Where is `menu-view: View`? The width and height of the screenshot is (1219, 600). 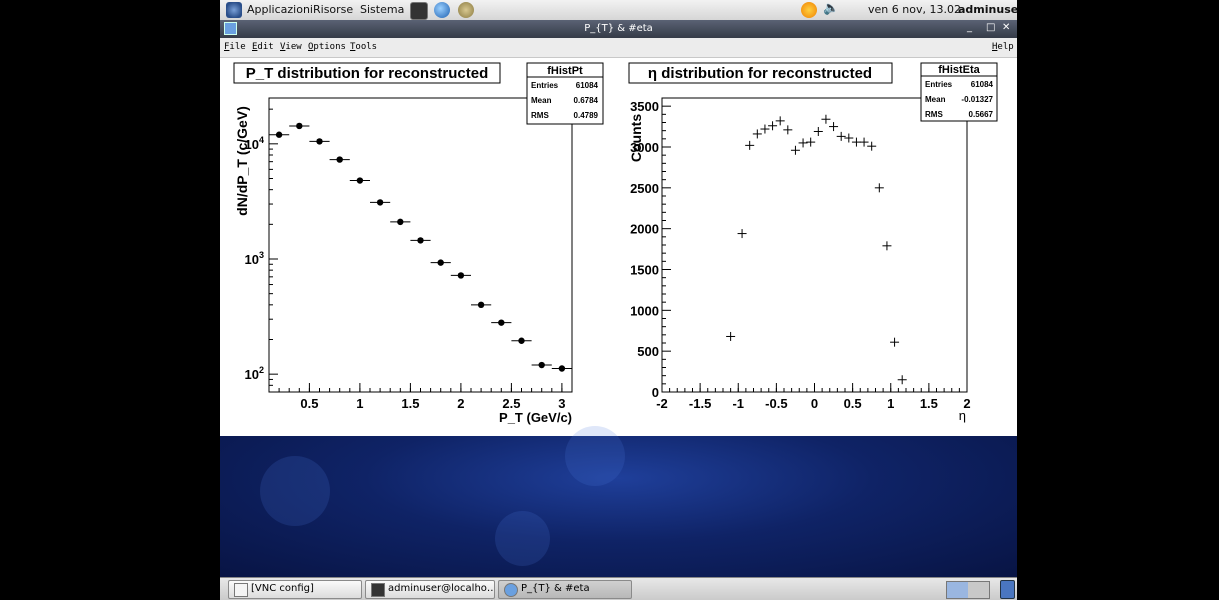
menu-view: View is located at coordinates (291, 47).